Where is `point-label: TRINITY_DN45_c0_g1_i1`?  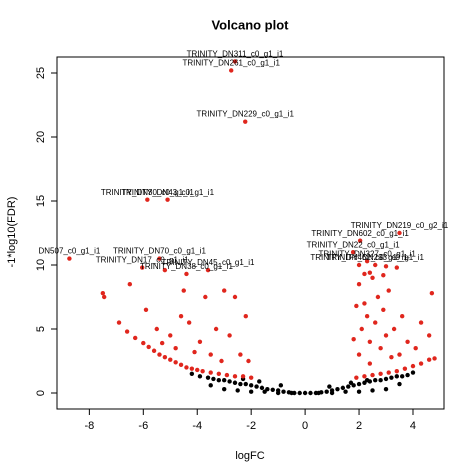 point-label: TRINITY_DN45_c0_g1_i1 is located at coordinates (208, 262).